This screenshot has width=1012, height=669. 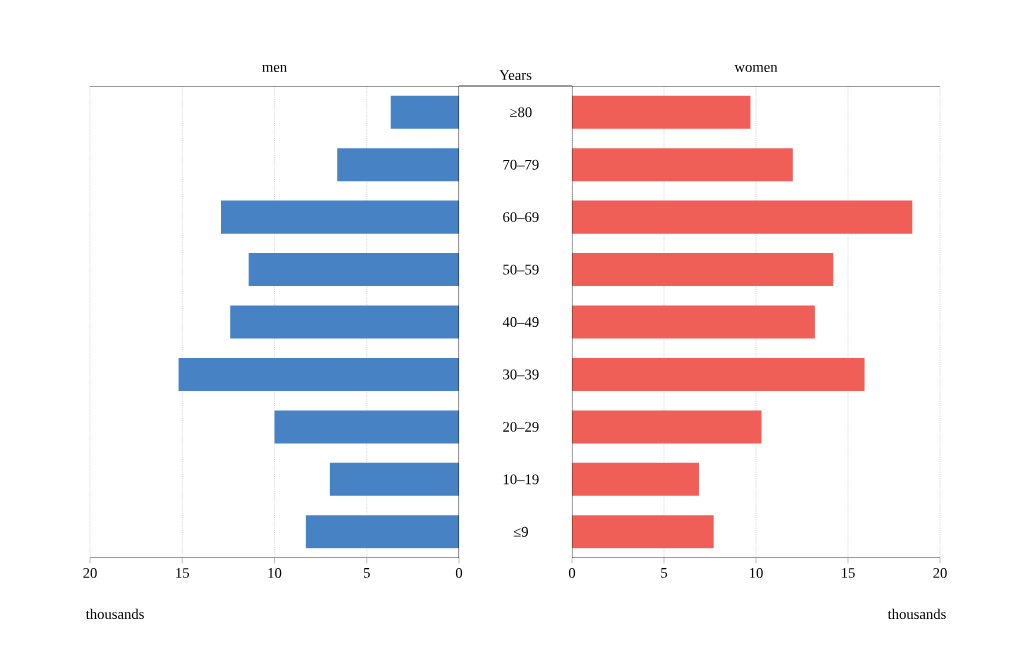 What do you see at coordinates (520, 531) in the screenshot?
I see `y-tick-label: ≤9` at bounding box center [520, 531].